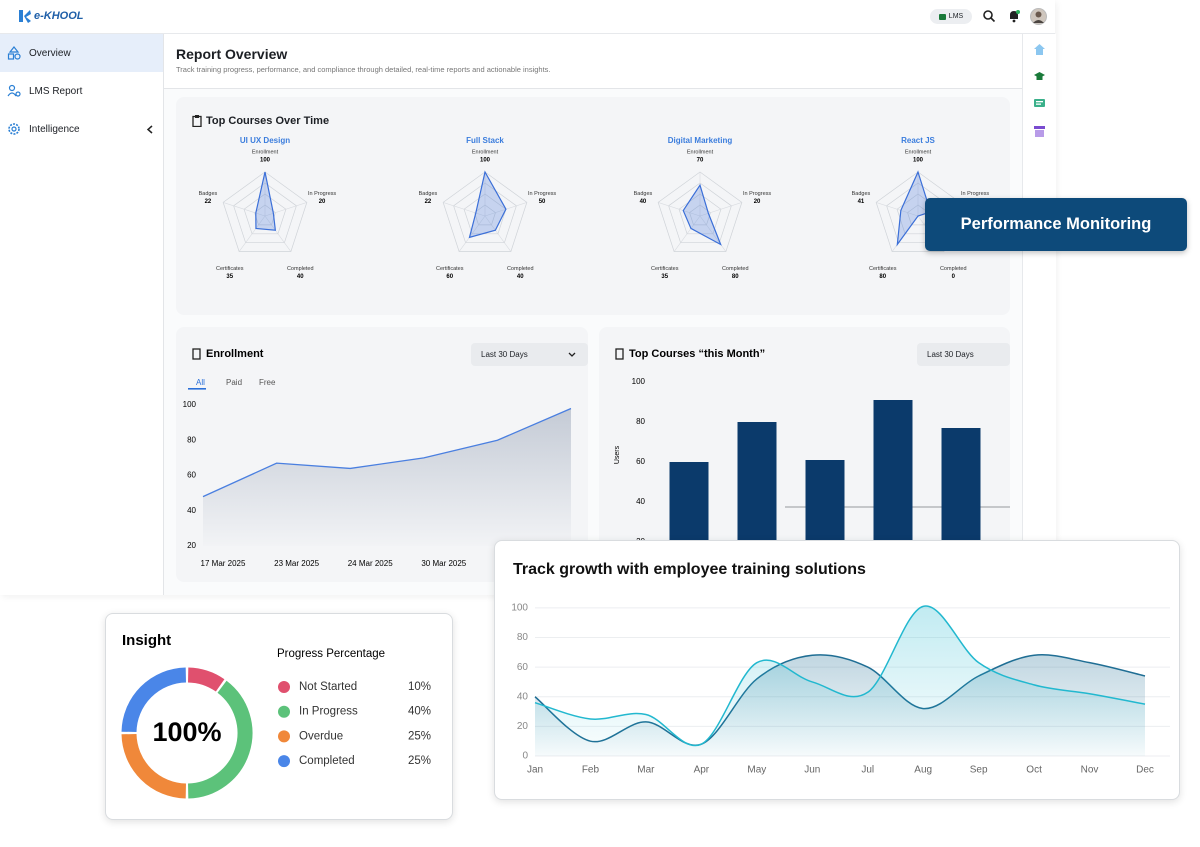 This screenshot has width=1200, height=847. What do you see at coordinates (206, 679) in the screenshot?
I see `donut-segment` at bounding box center [206, 679].